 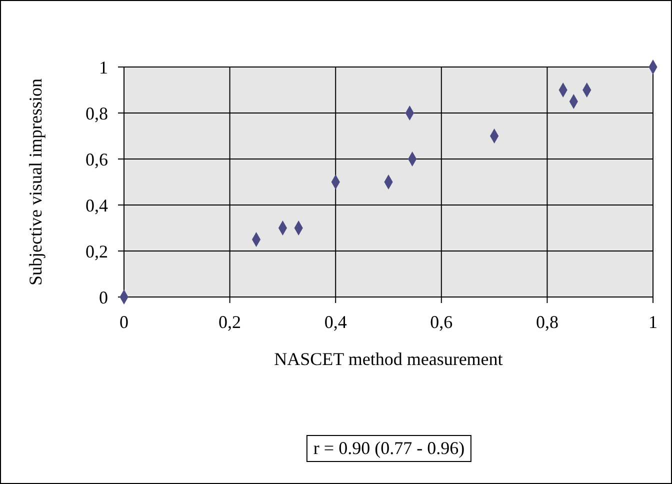 What do you see at coordinates (103, 67) in the screenshot?
I see `y-tick-label: 1` at bounding box center [103, 67].